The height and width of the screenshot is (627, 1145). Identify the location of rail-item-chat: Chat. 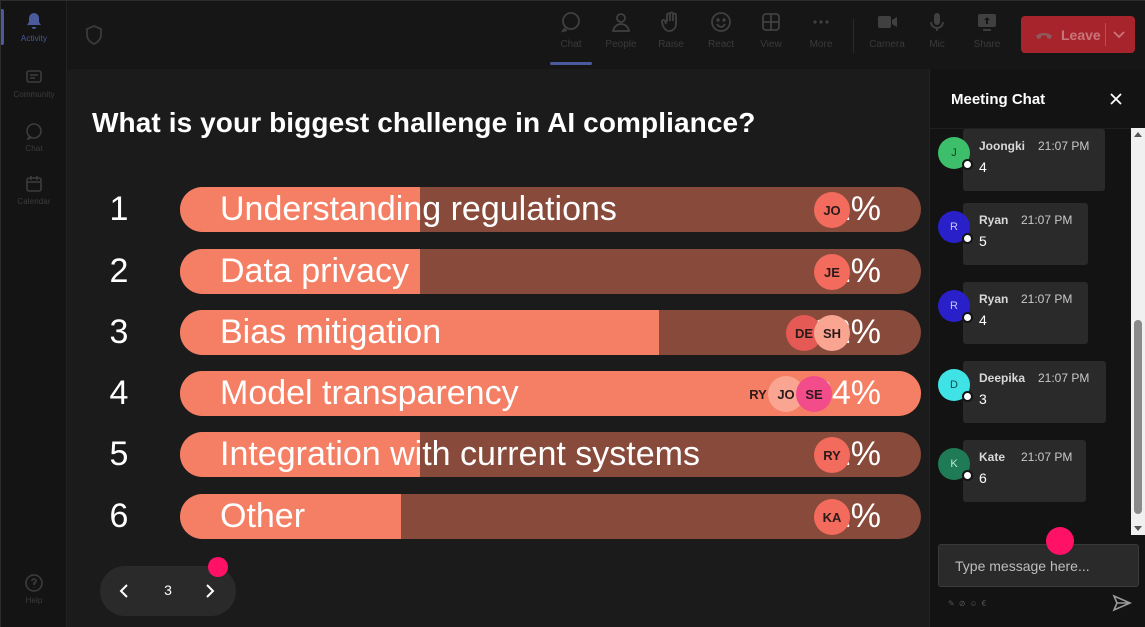
(34, 138).